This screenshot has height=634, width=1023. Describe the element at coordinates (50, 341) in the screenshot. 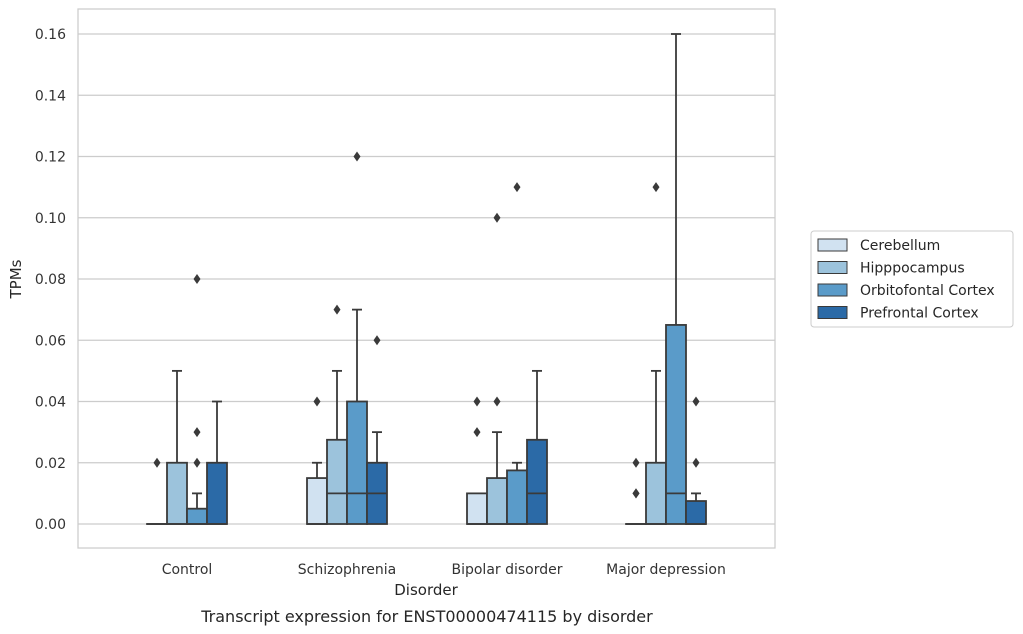

I see `y-tick-label: 0.06` at that location.